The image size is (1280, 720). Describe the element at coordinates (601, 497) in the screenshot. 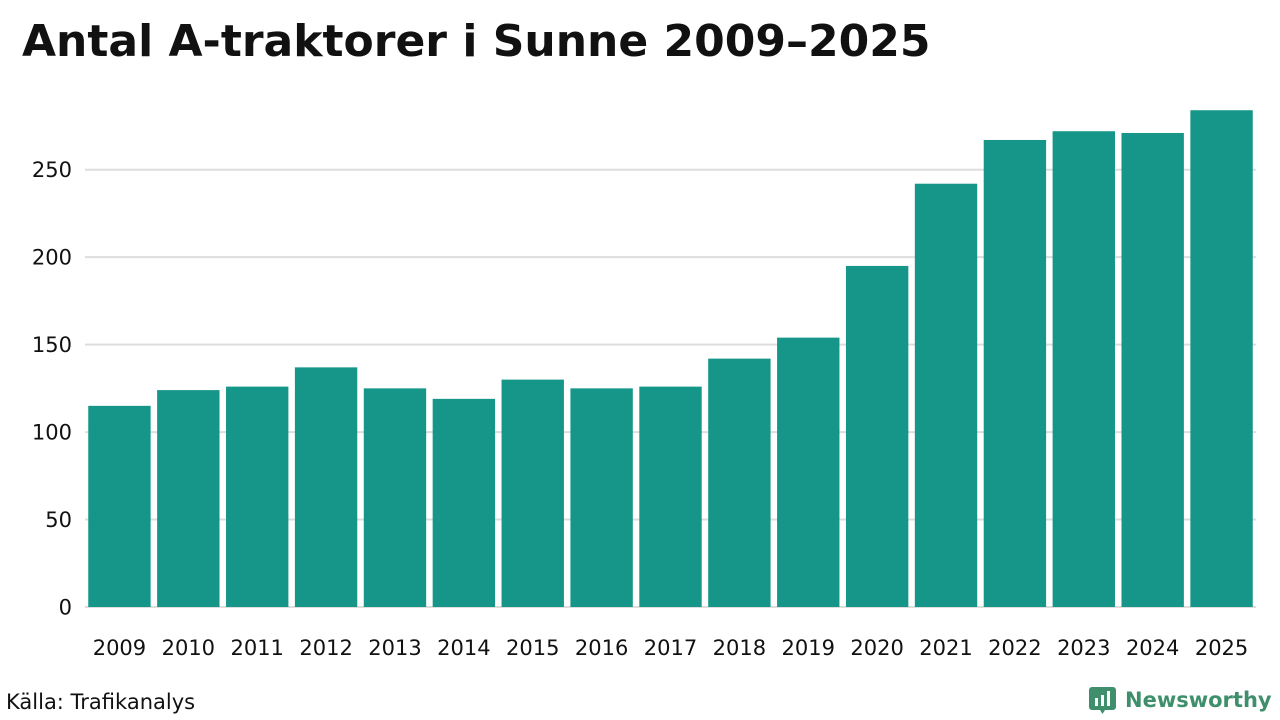

I see `bar-2016` at that location.